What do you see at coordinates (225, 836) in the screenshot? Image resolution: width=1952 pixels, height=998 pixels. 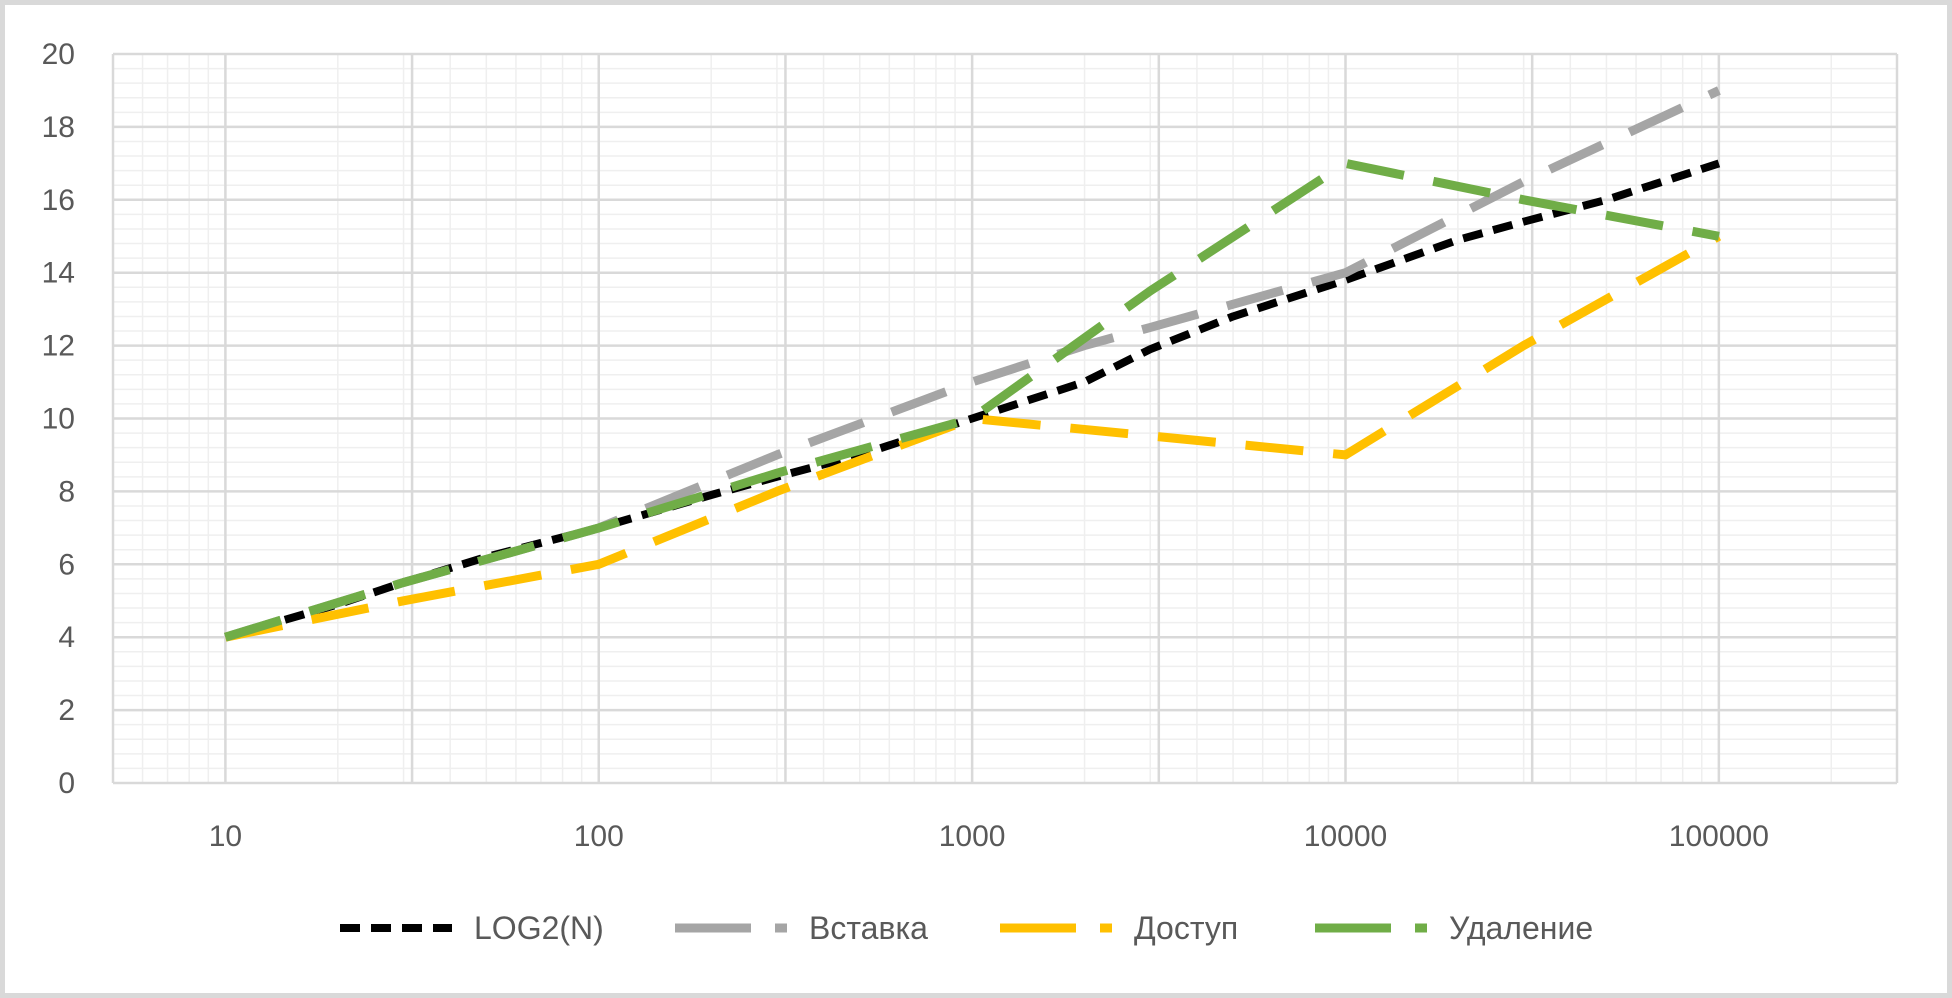 I see `x-tick-label: 10` at bounding box center [225, 836].